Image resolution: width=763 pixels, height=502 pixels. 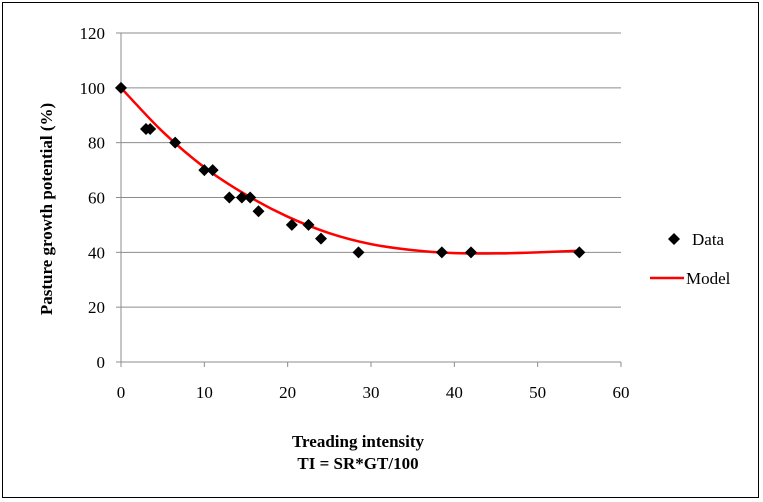 I want to click on y-tick-label: 120, so click(x=93, y=33).